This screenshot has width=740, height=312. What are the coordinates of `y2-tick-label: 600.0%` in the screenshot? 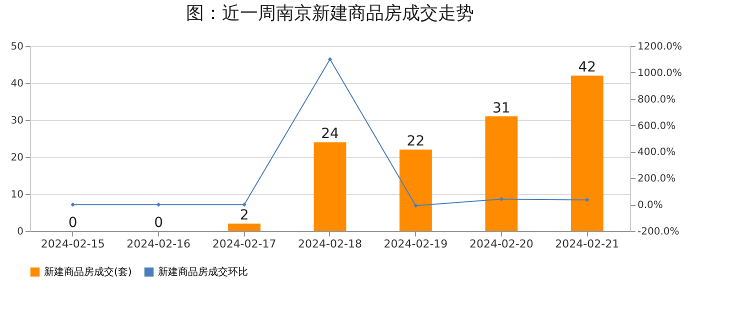 It's located at (657, 126).